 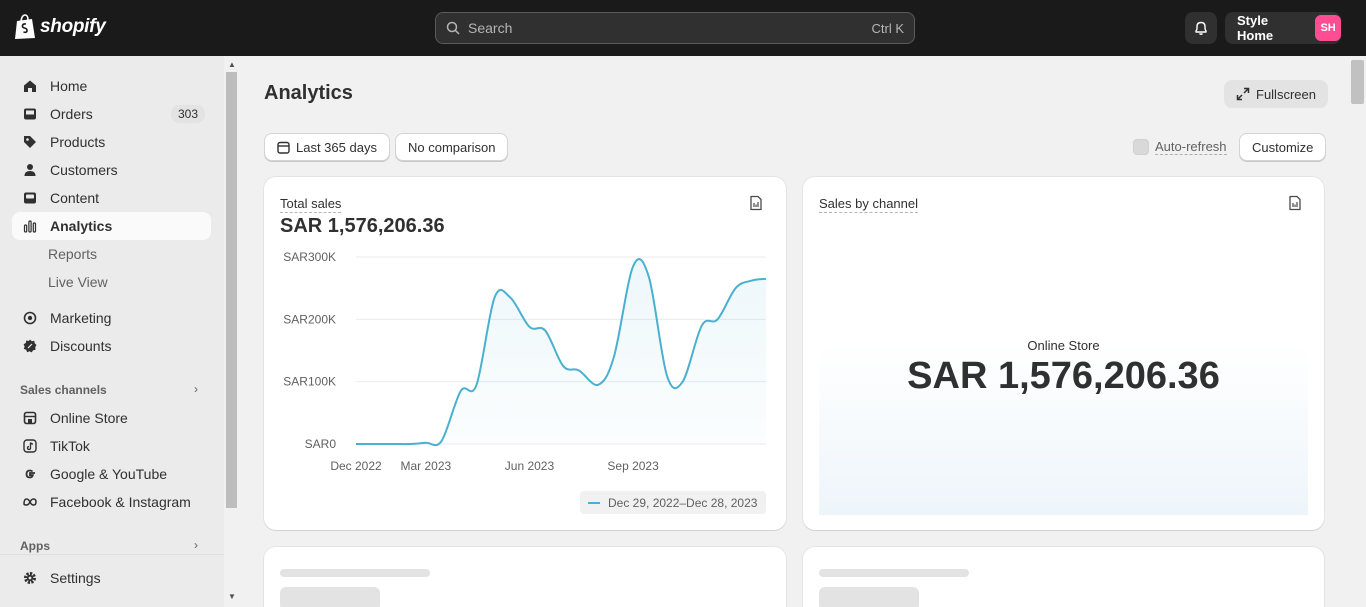 I want to click on sidebar-item-label: Google & YouTube, so click(x=109, y=474).